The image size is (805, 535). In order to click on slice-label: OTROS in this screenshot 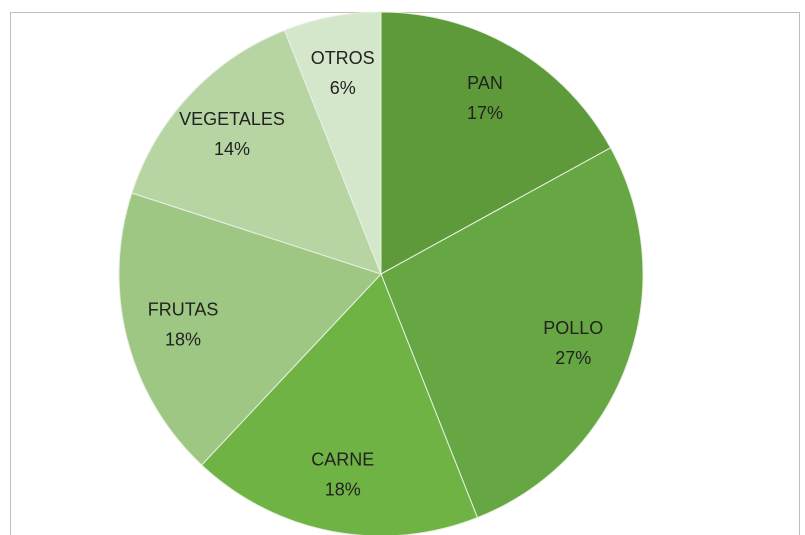, I will do `click(343, 58)`.